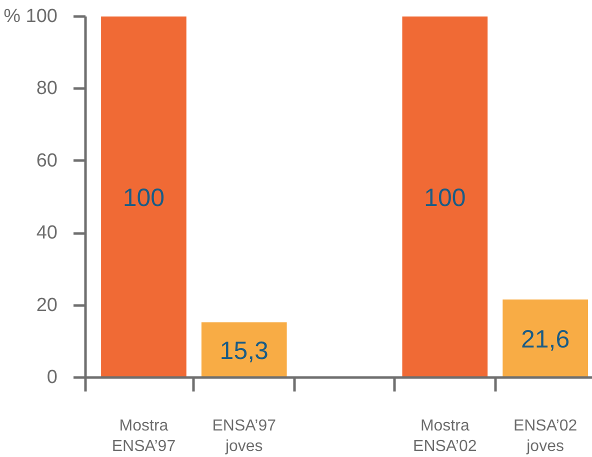 The width and height of the screenshot is (592, 457). What do you see at coordinates (144, 436) in the screenshot?
I see `x-tick-label: Mostra ENSA’97` at bounding box center [144, 436].